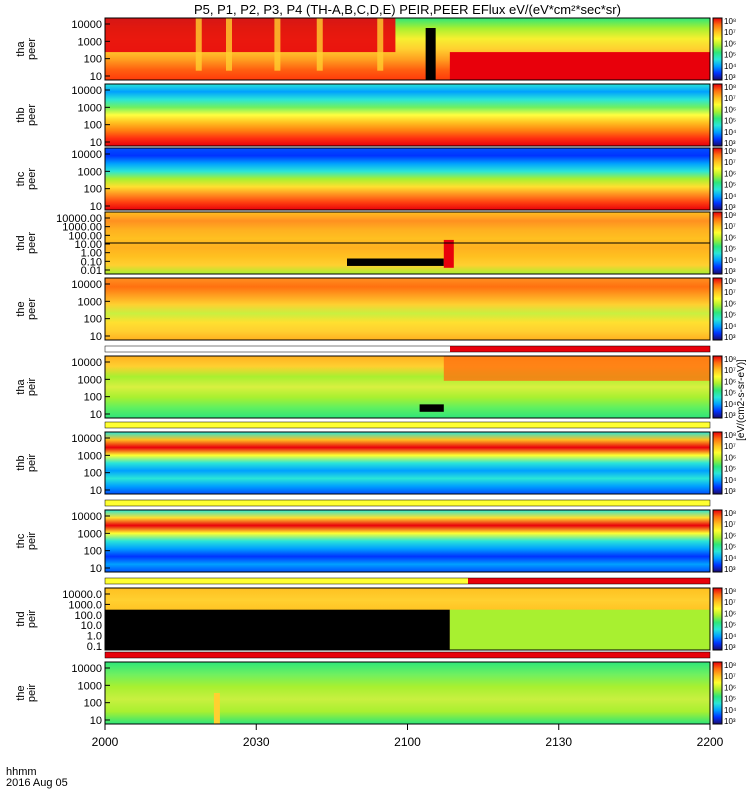  Describe the element at coordinates (85, 236) in the screenshot. I see `y-tick-label: 100.00` at that location.